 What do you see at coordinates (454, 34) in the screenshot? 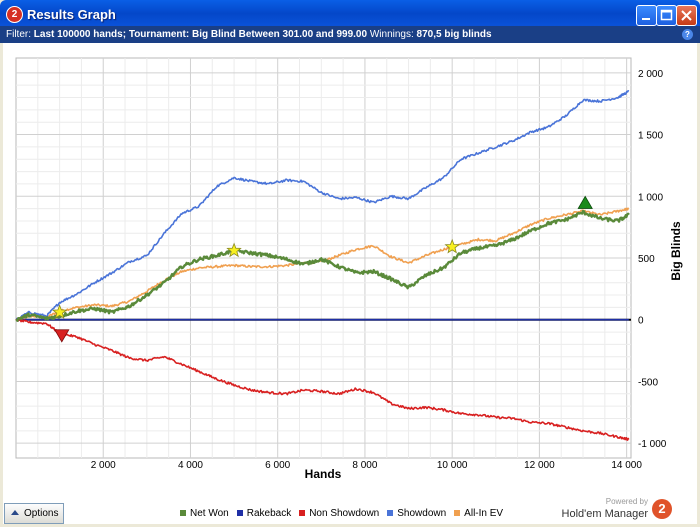
I see `filter-winnings: 870,5 big blinds` at bounding box center [454, 34].